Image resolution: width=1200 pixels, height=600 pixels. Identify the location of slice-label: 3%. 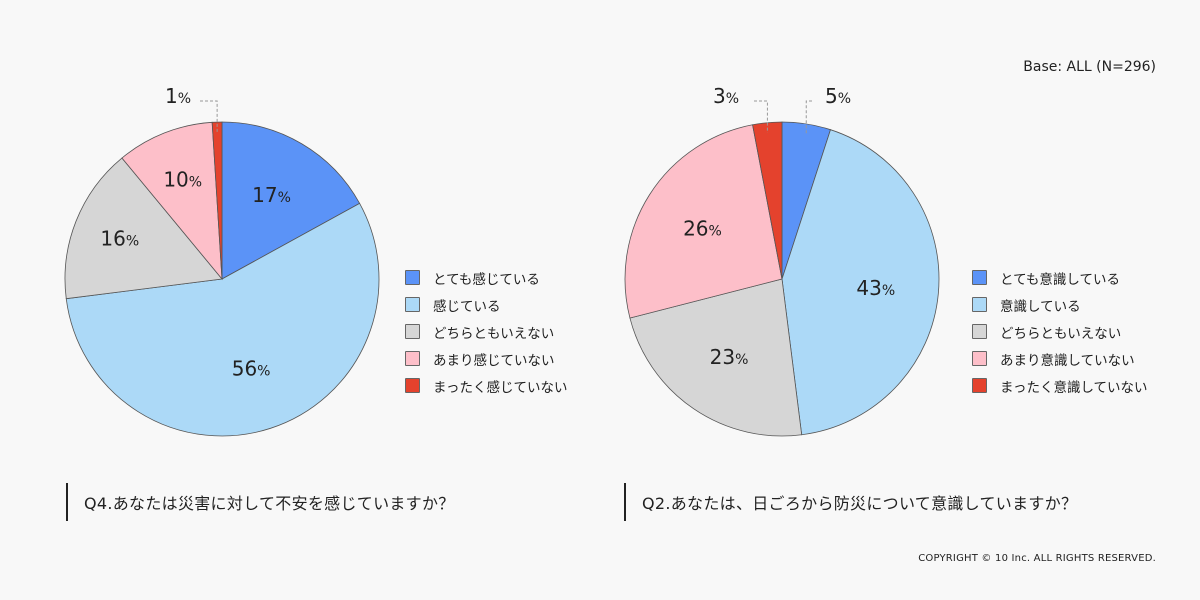
(726, 96).